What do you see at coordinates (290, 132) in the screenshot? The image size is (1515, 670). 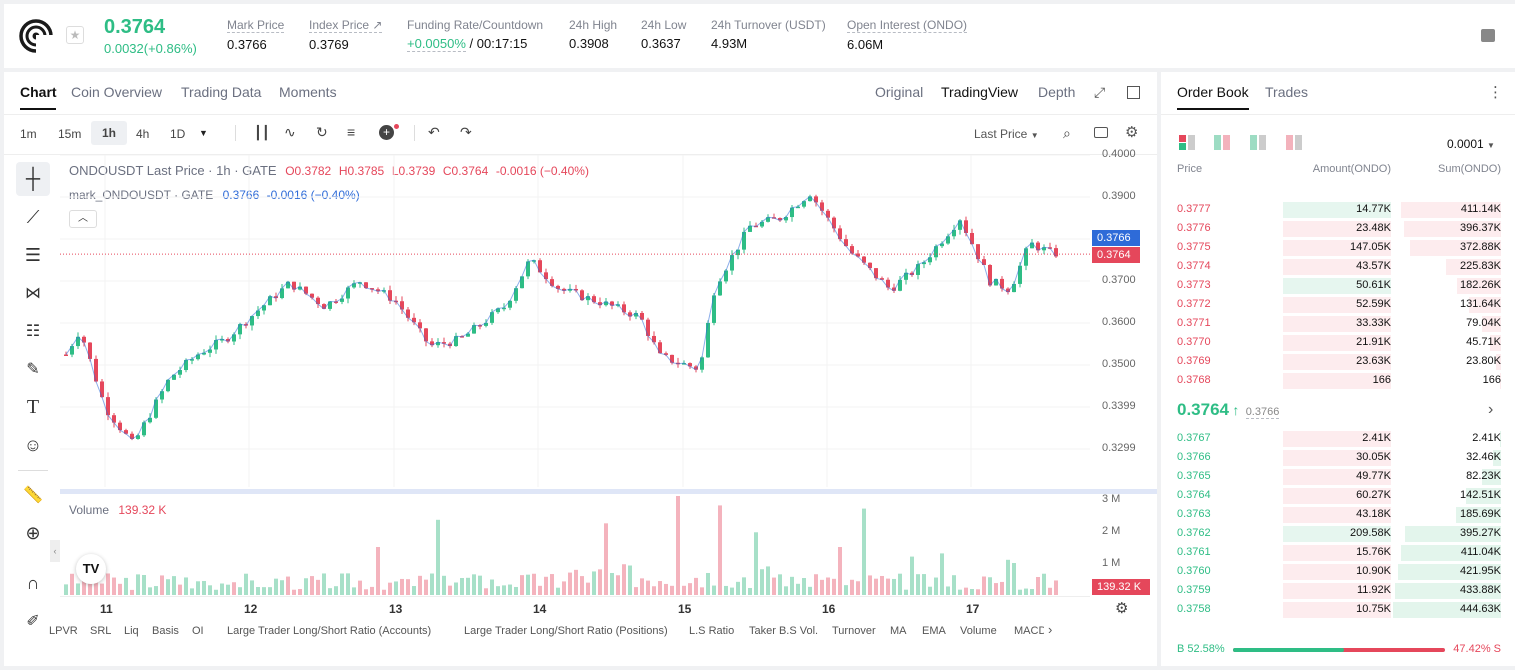 I see `indicators-icon: ∿` at bounding box center [290, 132].